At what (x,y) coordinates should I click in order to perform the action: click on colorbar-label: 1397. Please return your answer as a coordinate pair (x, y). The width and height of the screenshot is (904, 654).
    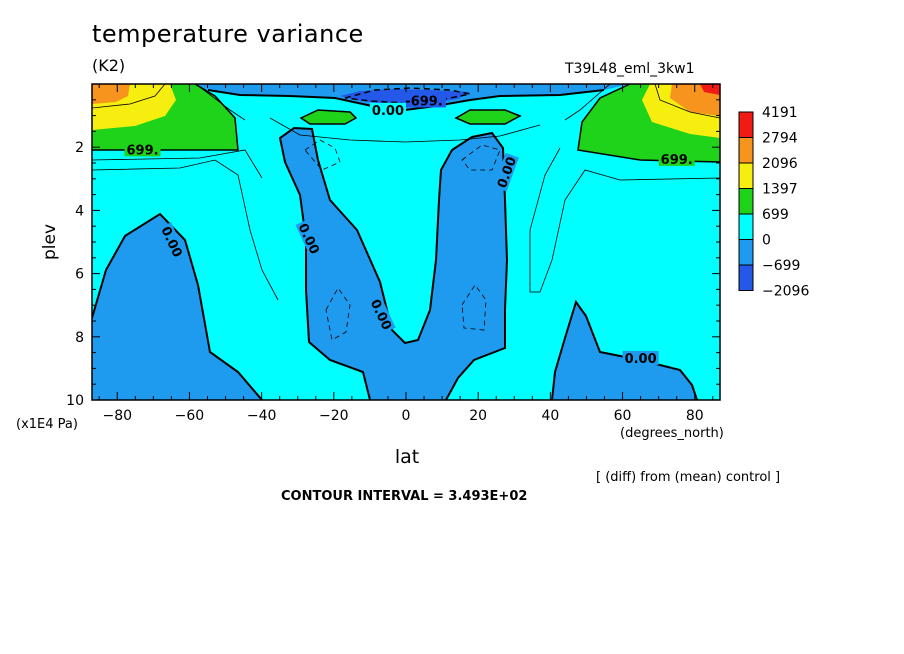
    Looking at the image, I should click on (780, 190).